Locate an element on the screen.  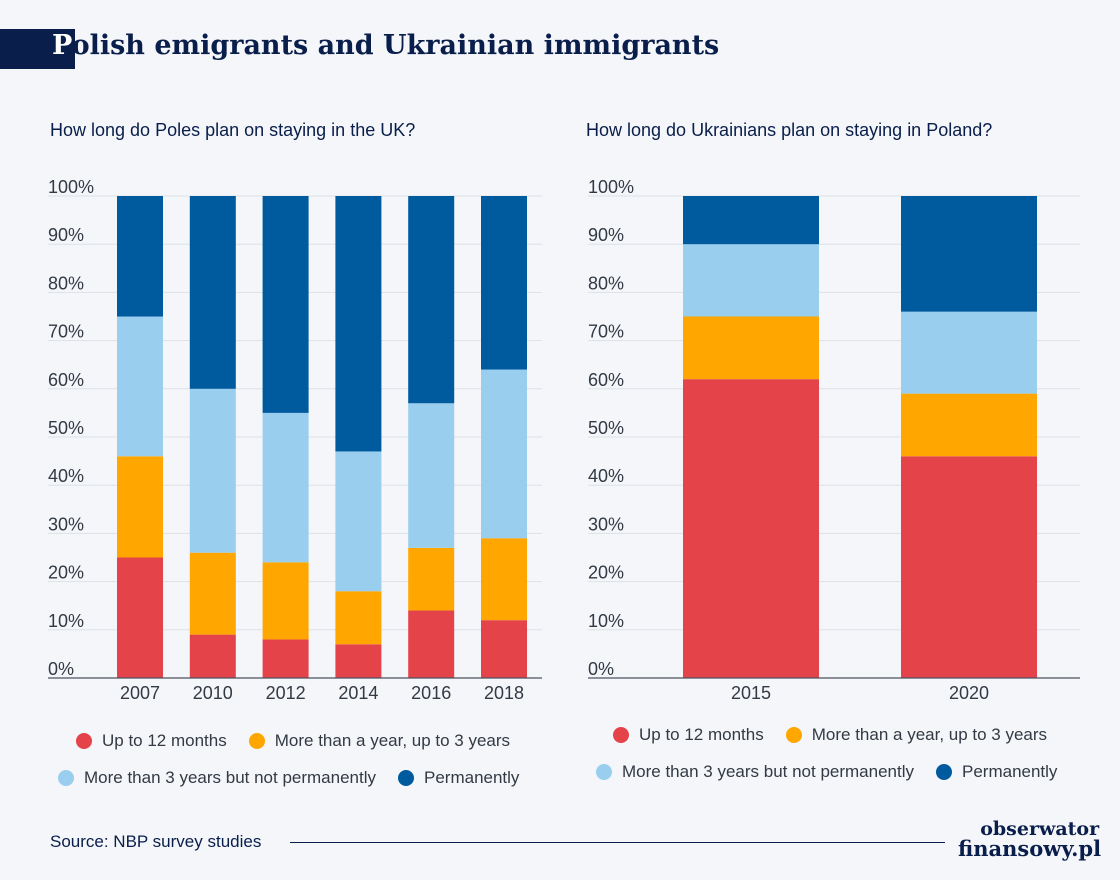
bar-one-to-3-2020 is located at coordinates (969, 425).